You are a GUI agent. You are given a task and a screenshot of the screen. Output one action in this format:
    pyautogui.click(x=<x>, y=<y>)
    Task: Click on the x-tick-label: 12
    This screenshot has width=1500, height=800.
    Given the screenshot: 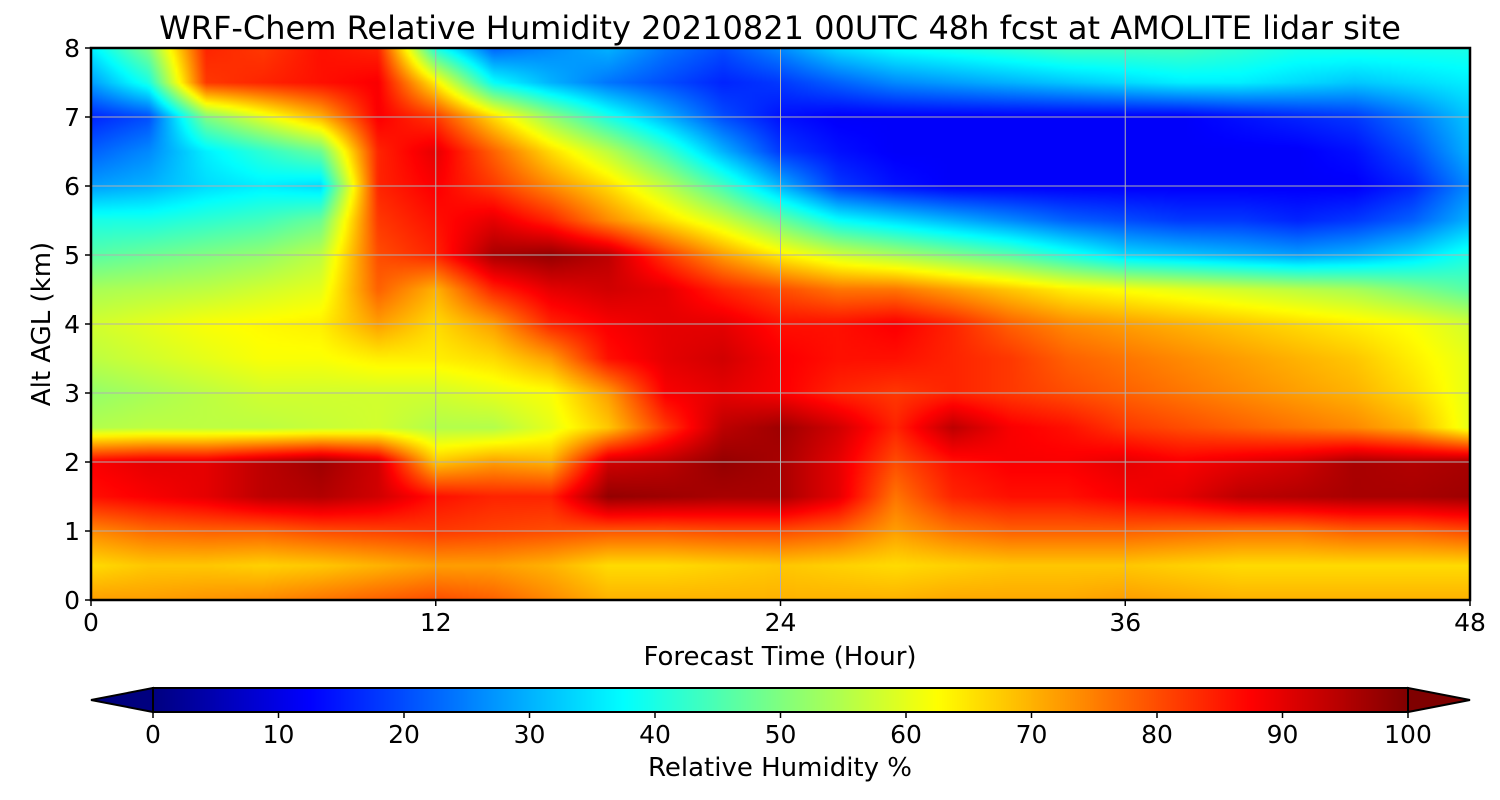 What is the action you would take?
    pyautogui.click(x=436, y=622)
    